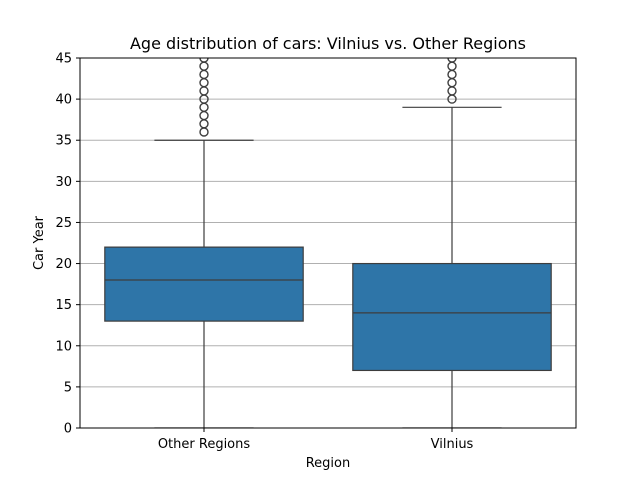 This screenshot has height=480, width=640. I want to click on y-tick-label: 25, so click(63, 223).